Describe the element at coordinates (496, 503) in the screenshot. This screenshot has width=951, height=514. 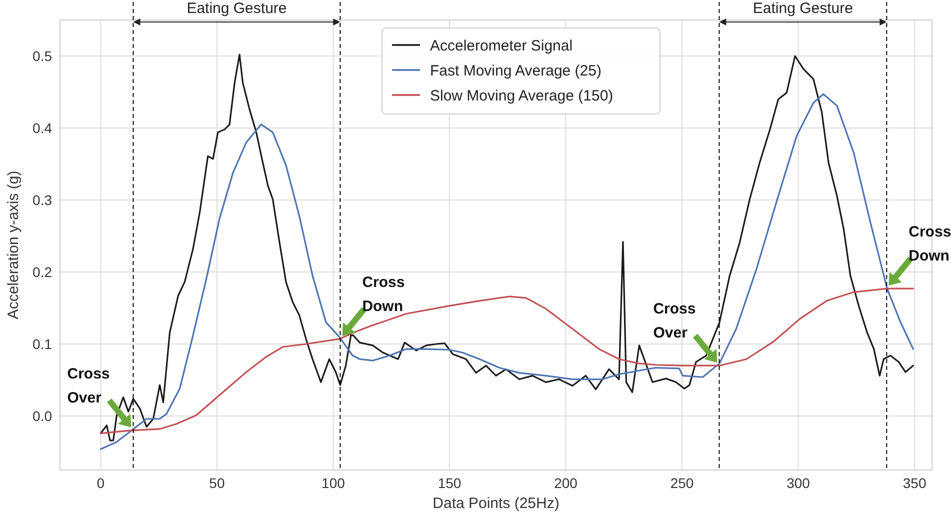
I see `x-axis-title: Data Points (25Hz)` at that location.